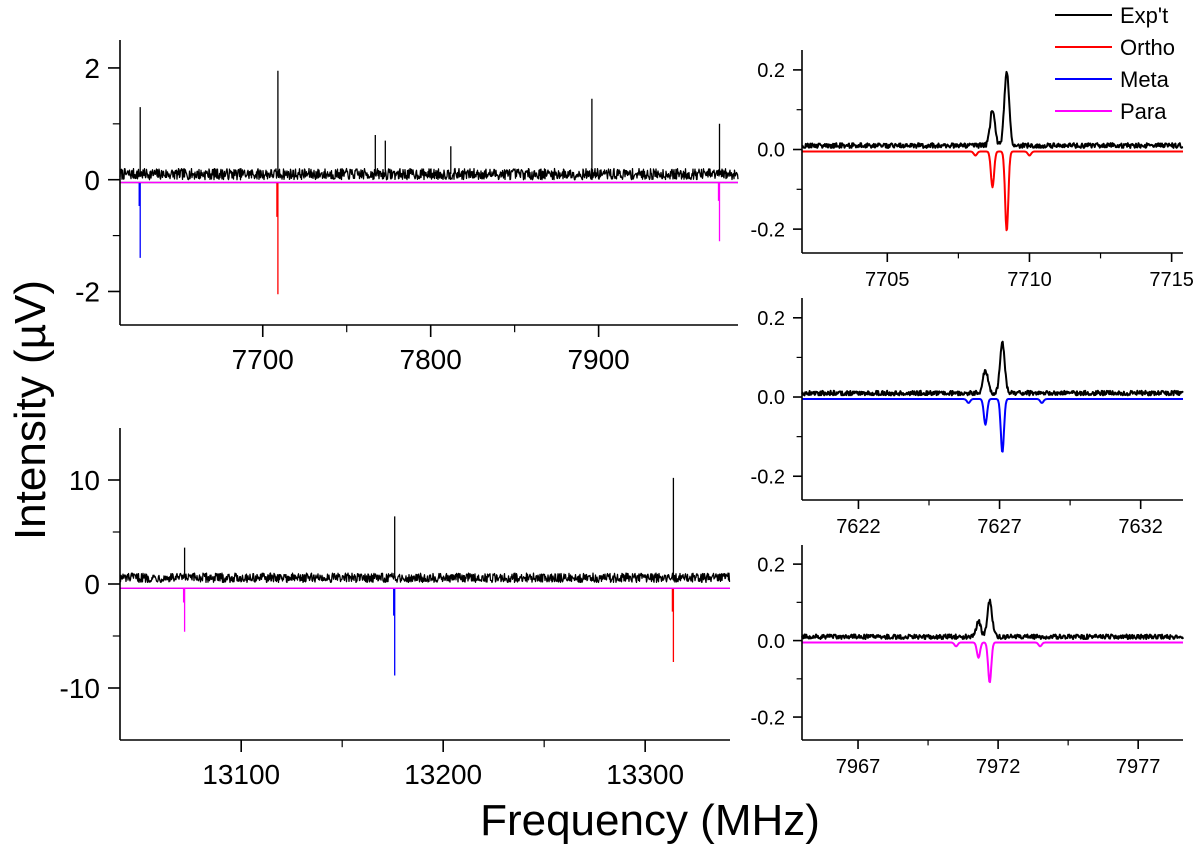 This screenshot has height=850, width=1200. What do you see at coordinates (992, 368) in the screenshot?
I see `p4-series-expt` at bounding box center [992, 368].